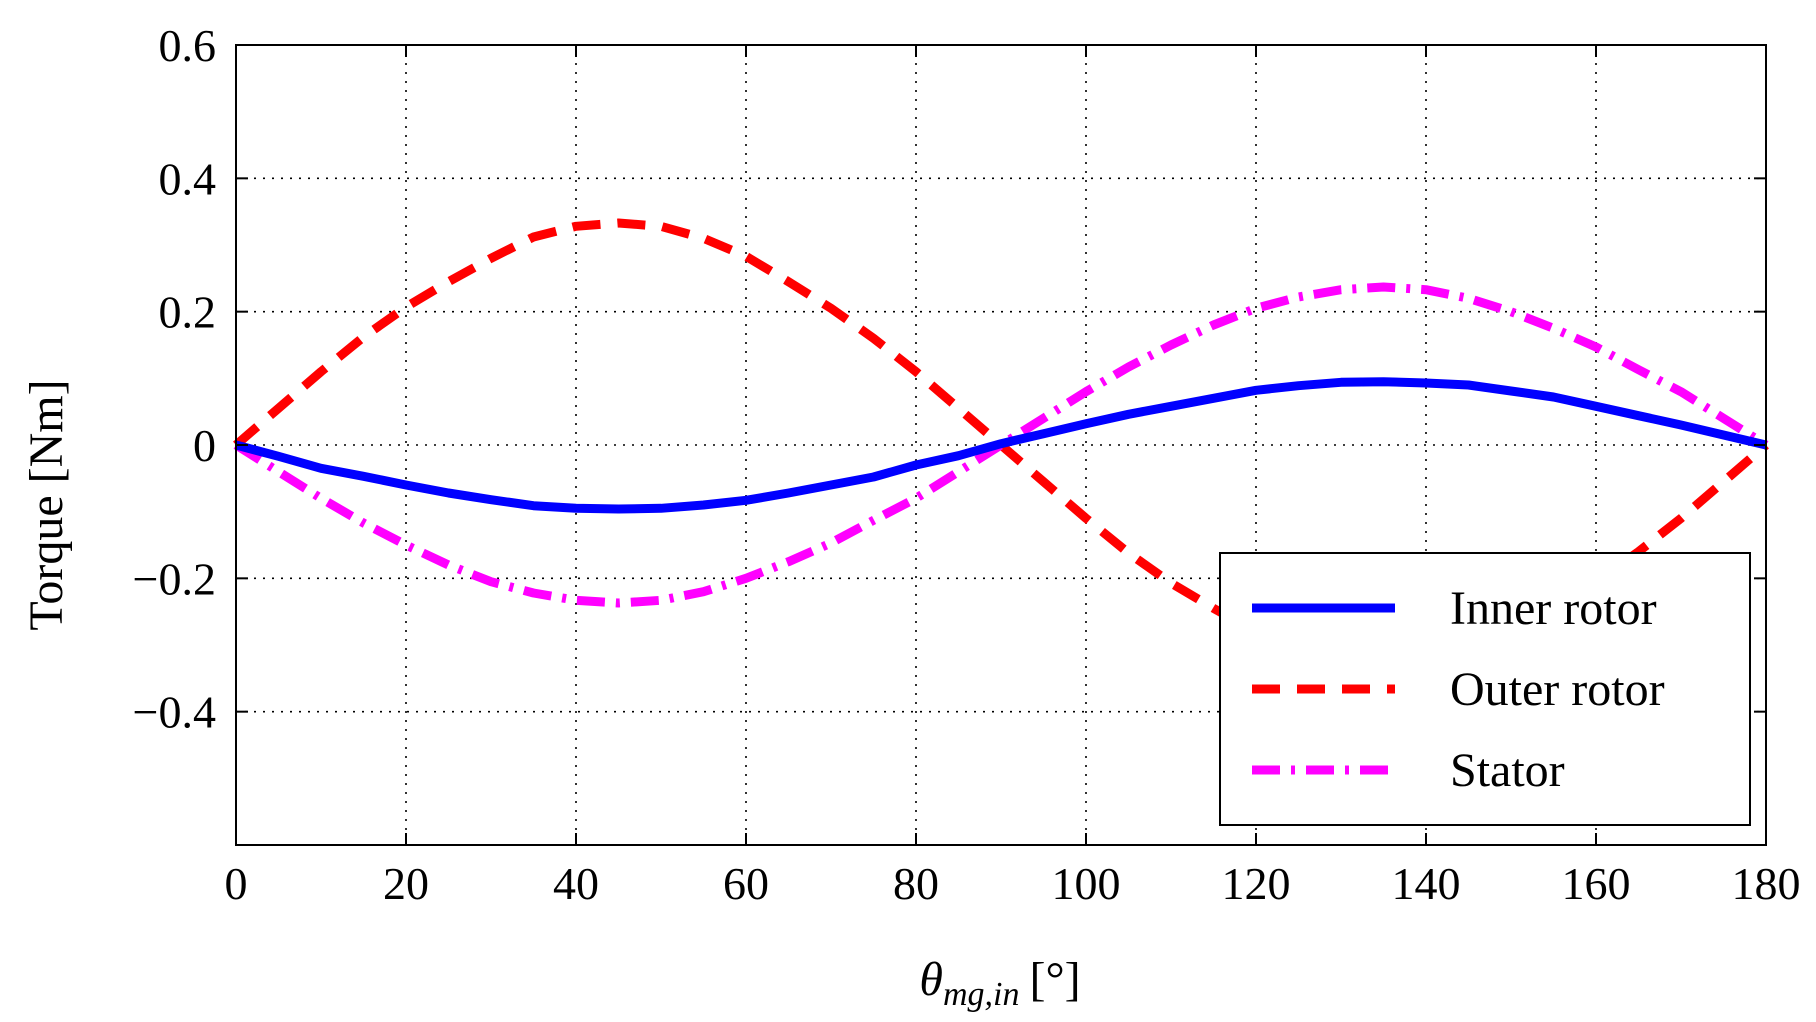  Describe the element at coordinates (236, 883) in the screenshot. I see `x-tick-label: 0` at that location.